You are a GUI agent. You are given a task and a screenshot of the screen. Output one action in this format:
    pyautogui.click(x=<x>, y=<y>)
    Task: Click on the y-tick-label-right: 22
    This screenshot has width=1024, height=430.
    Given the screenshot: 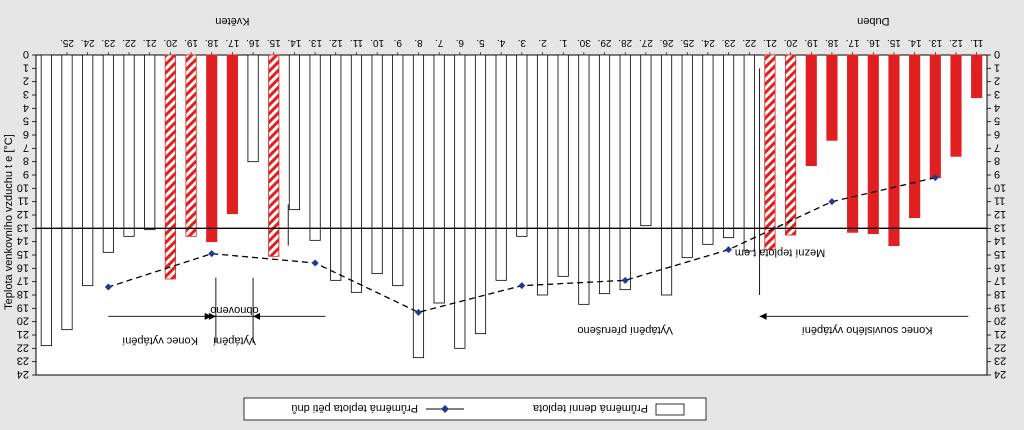 What is the action you would take?
    pyautogui.click(x=23, y=347)
    